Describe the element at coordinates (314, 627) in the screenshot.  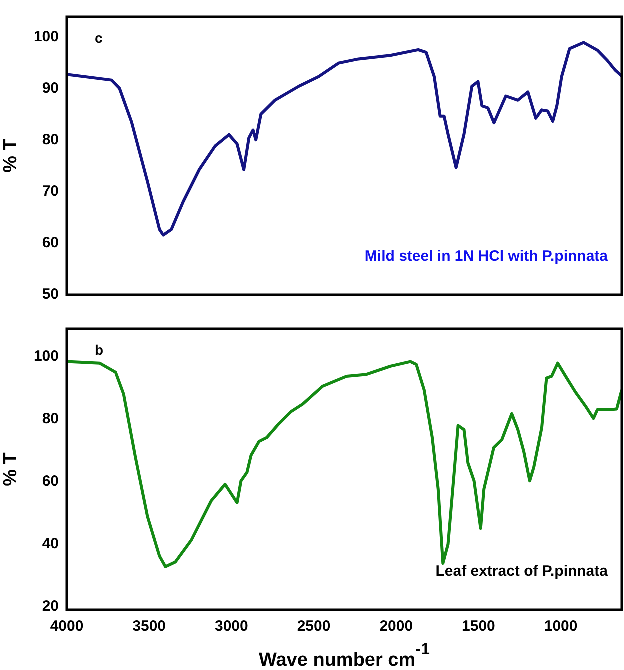
I see `x-tick-label: 2500` at that location.